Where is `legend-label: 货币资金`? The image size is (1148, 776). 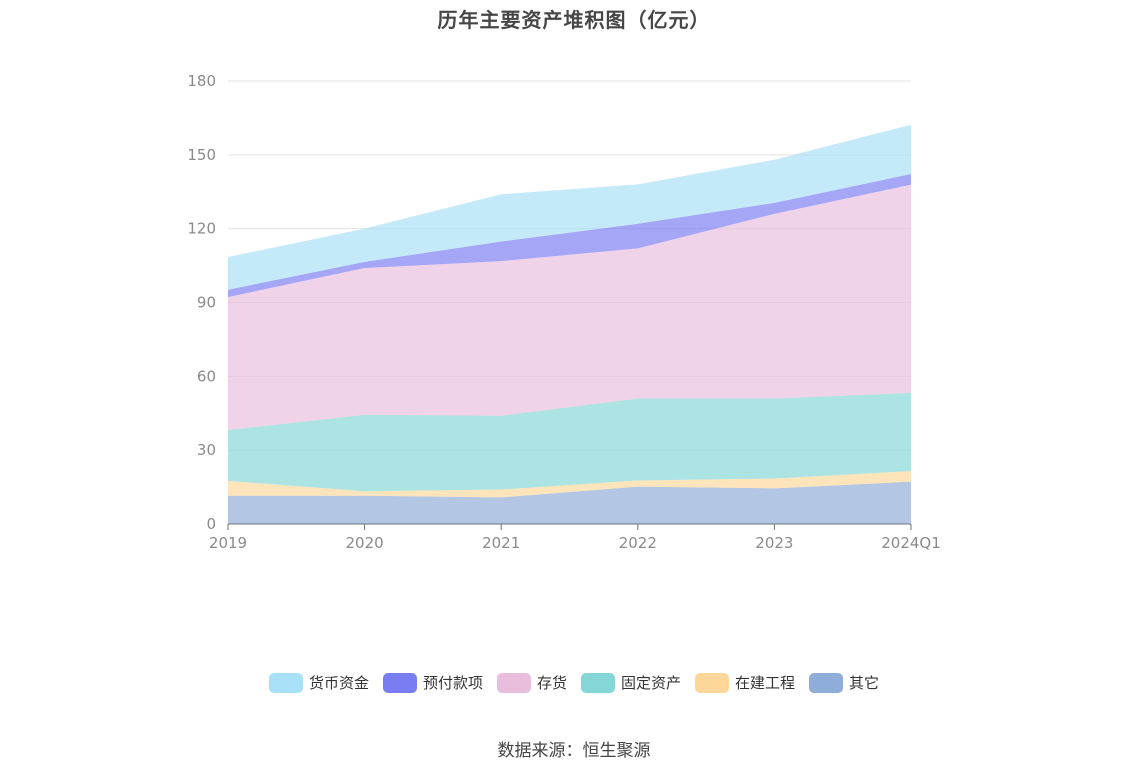 legend-label: 货币资金 is located at coordinates (338, 683).